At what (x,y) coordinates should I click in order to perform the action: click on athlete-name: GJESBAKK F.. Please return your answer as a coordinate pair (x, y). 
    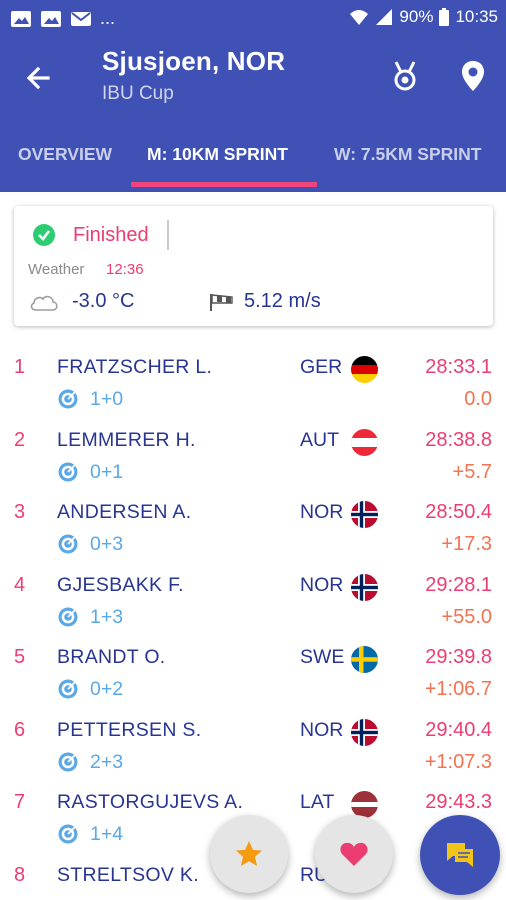
    Looking at the image, I should click on (120, 584).